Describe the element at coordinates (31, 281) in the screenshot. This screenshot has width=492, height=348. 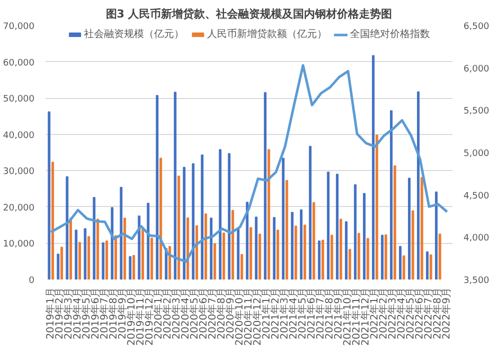
I see `y-tick-label: 0` at that location.